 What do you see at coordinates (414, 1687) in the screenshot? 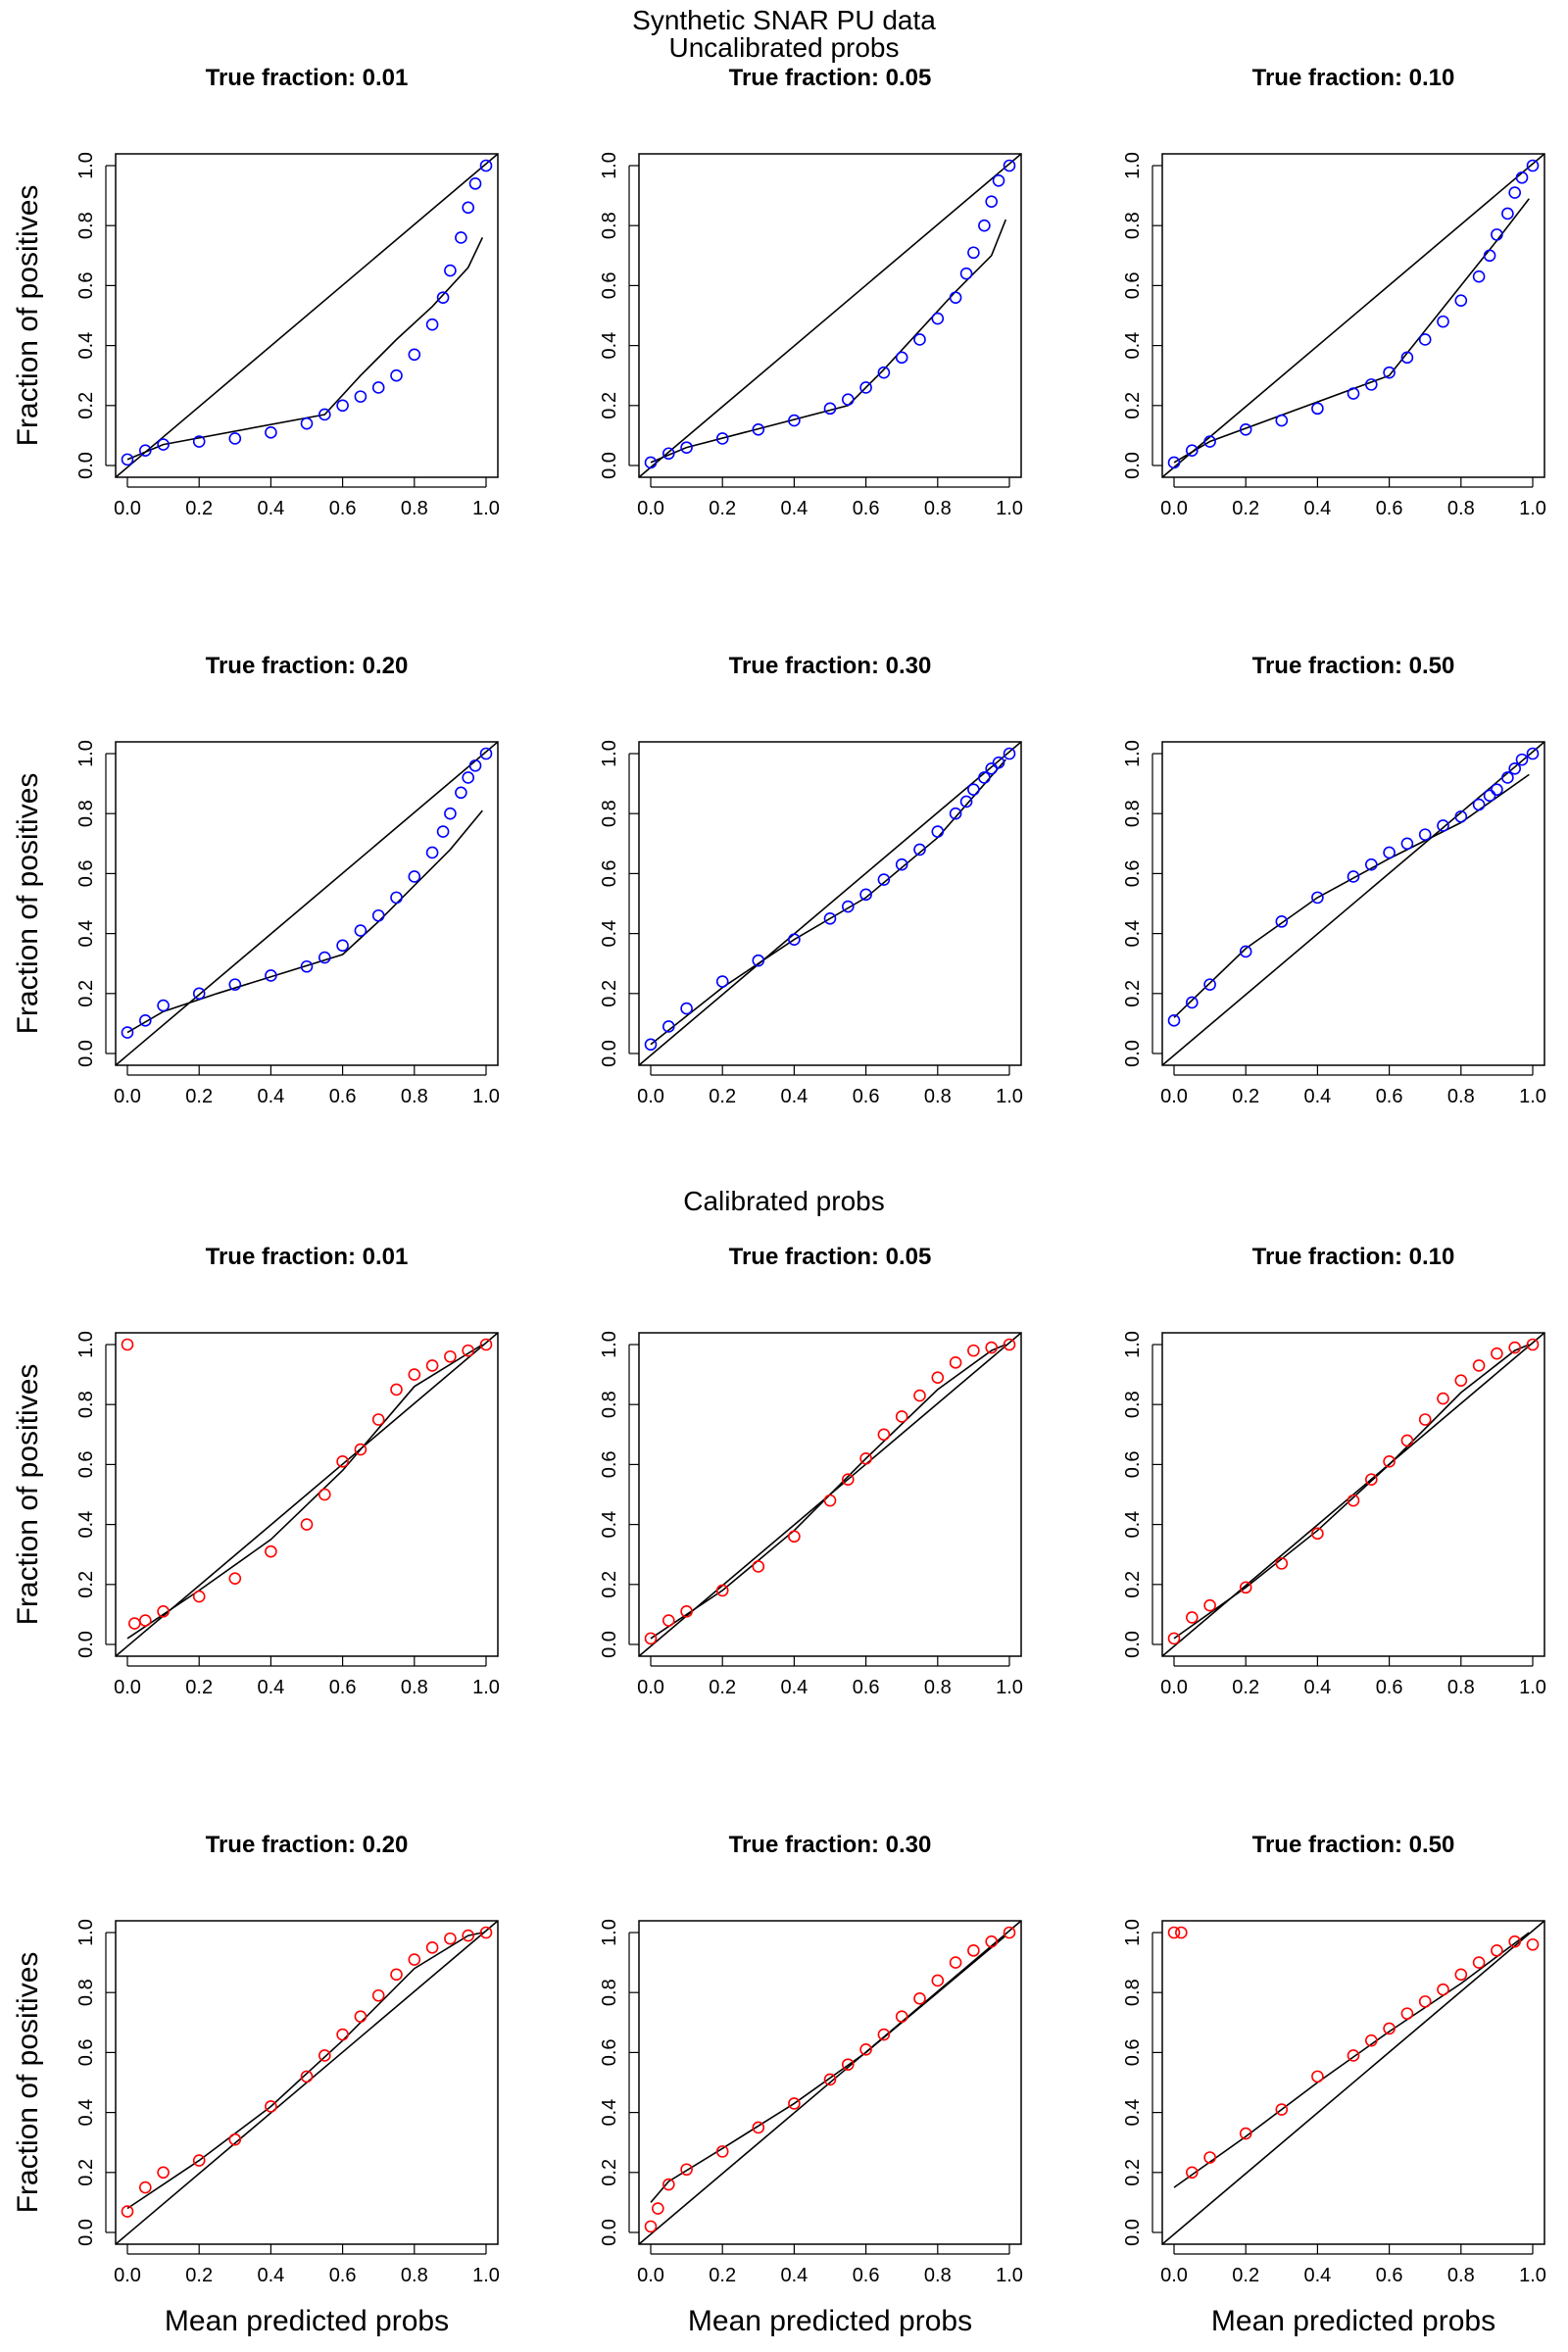
I see `x-tick-label: 0.8` at bounding box center [414, 1687].